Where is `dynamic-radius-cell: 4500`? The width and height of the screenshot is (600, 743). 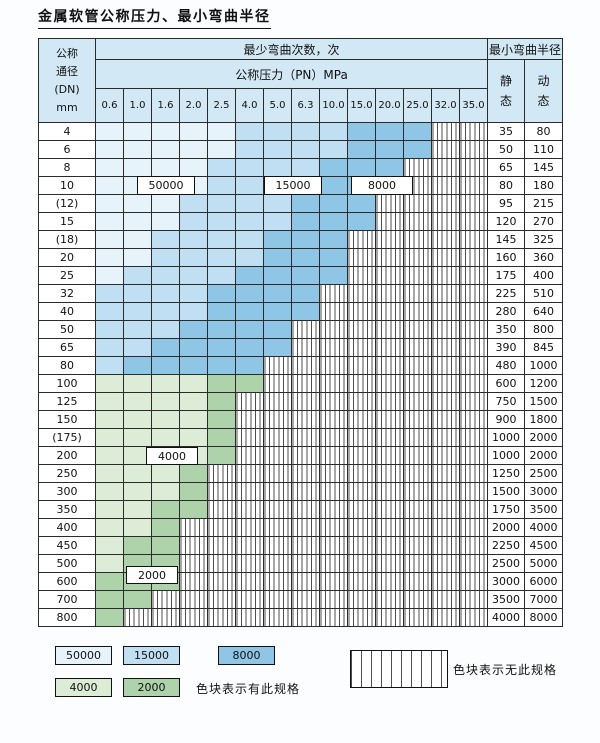
dynamic-radius-cell: 4500 is located at coordinates (543, 545).